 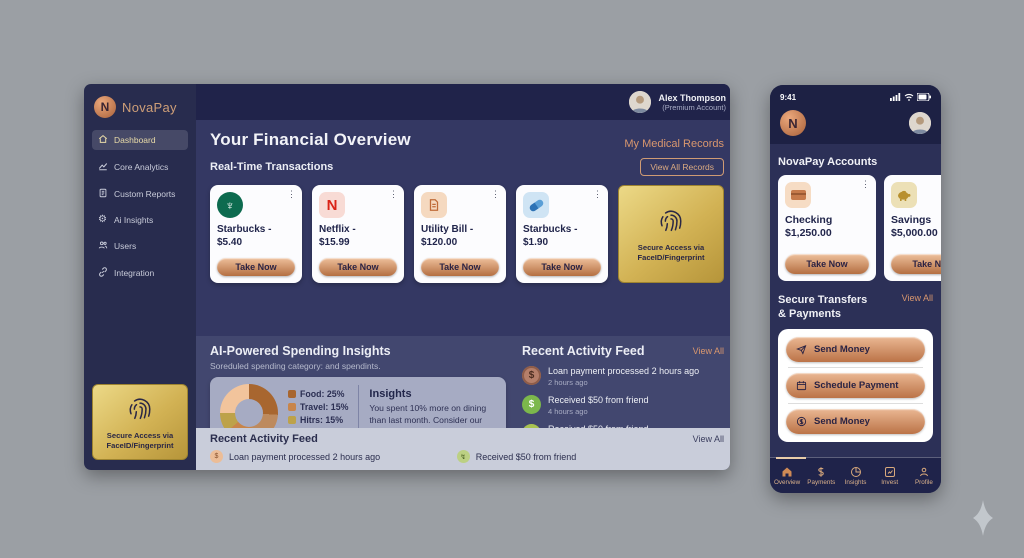 What do you see at coordinates (463, 102) in the screenshot?
I see `topbar: Alex Thompson (Premium Account)` at bounding box center [463, 102].